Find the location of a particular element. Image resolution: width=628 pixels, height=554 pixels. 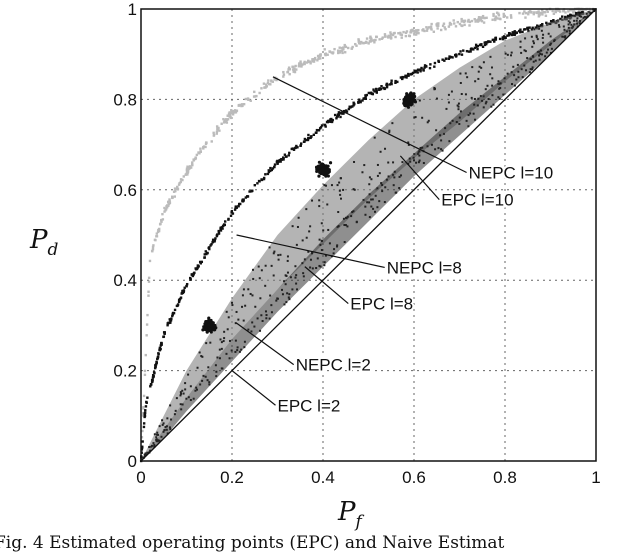

annotation-label: NEPC l=10 is located at coordinates (511, 173).